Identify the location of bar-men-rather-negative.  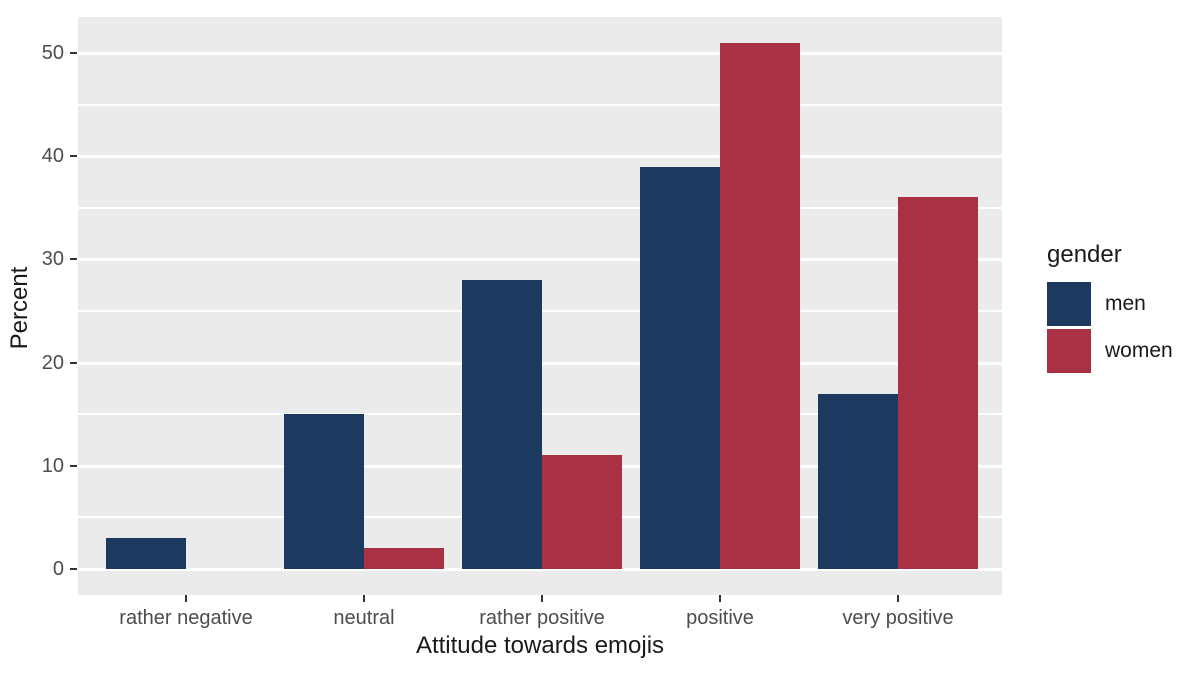
(146, 553).